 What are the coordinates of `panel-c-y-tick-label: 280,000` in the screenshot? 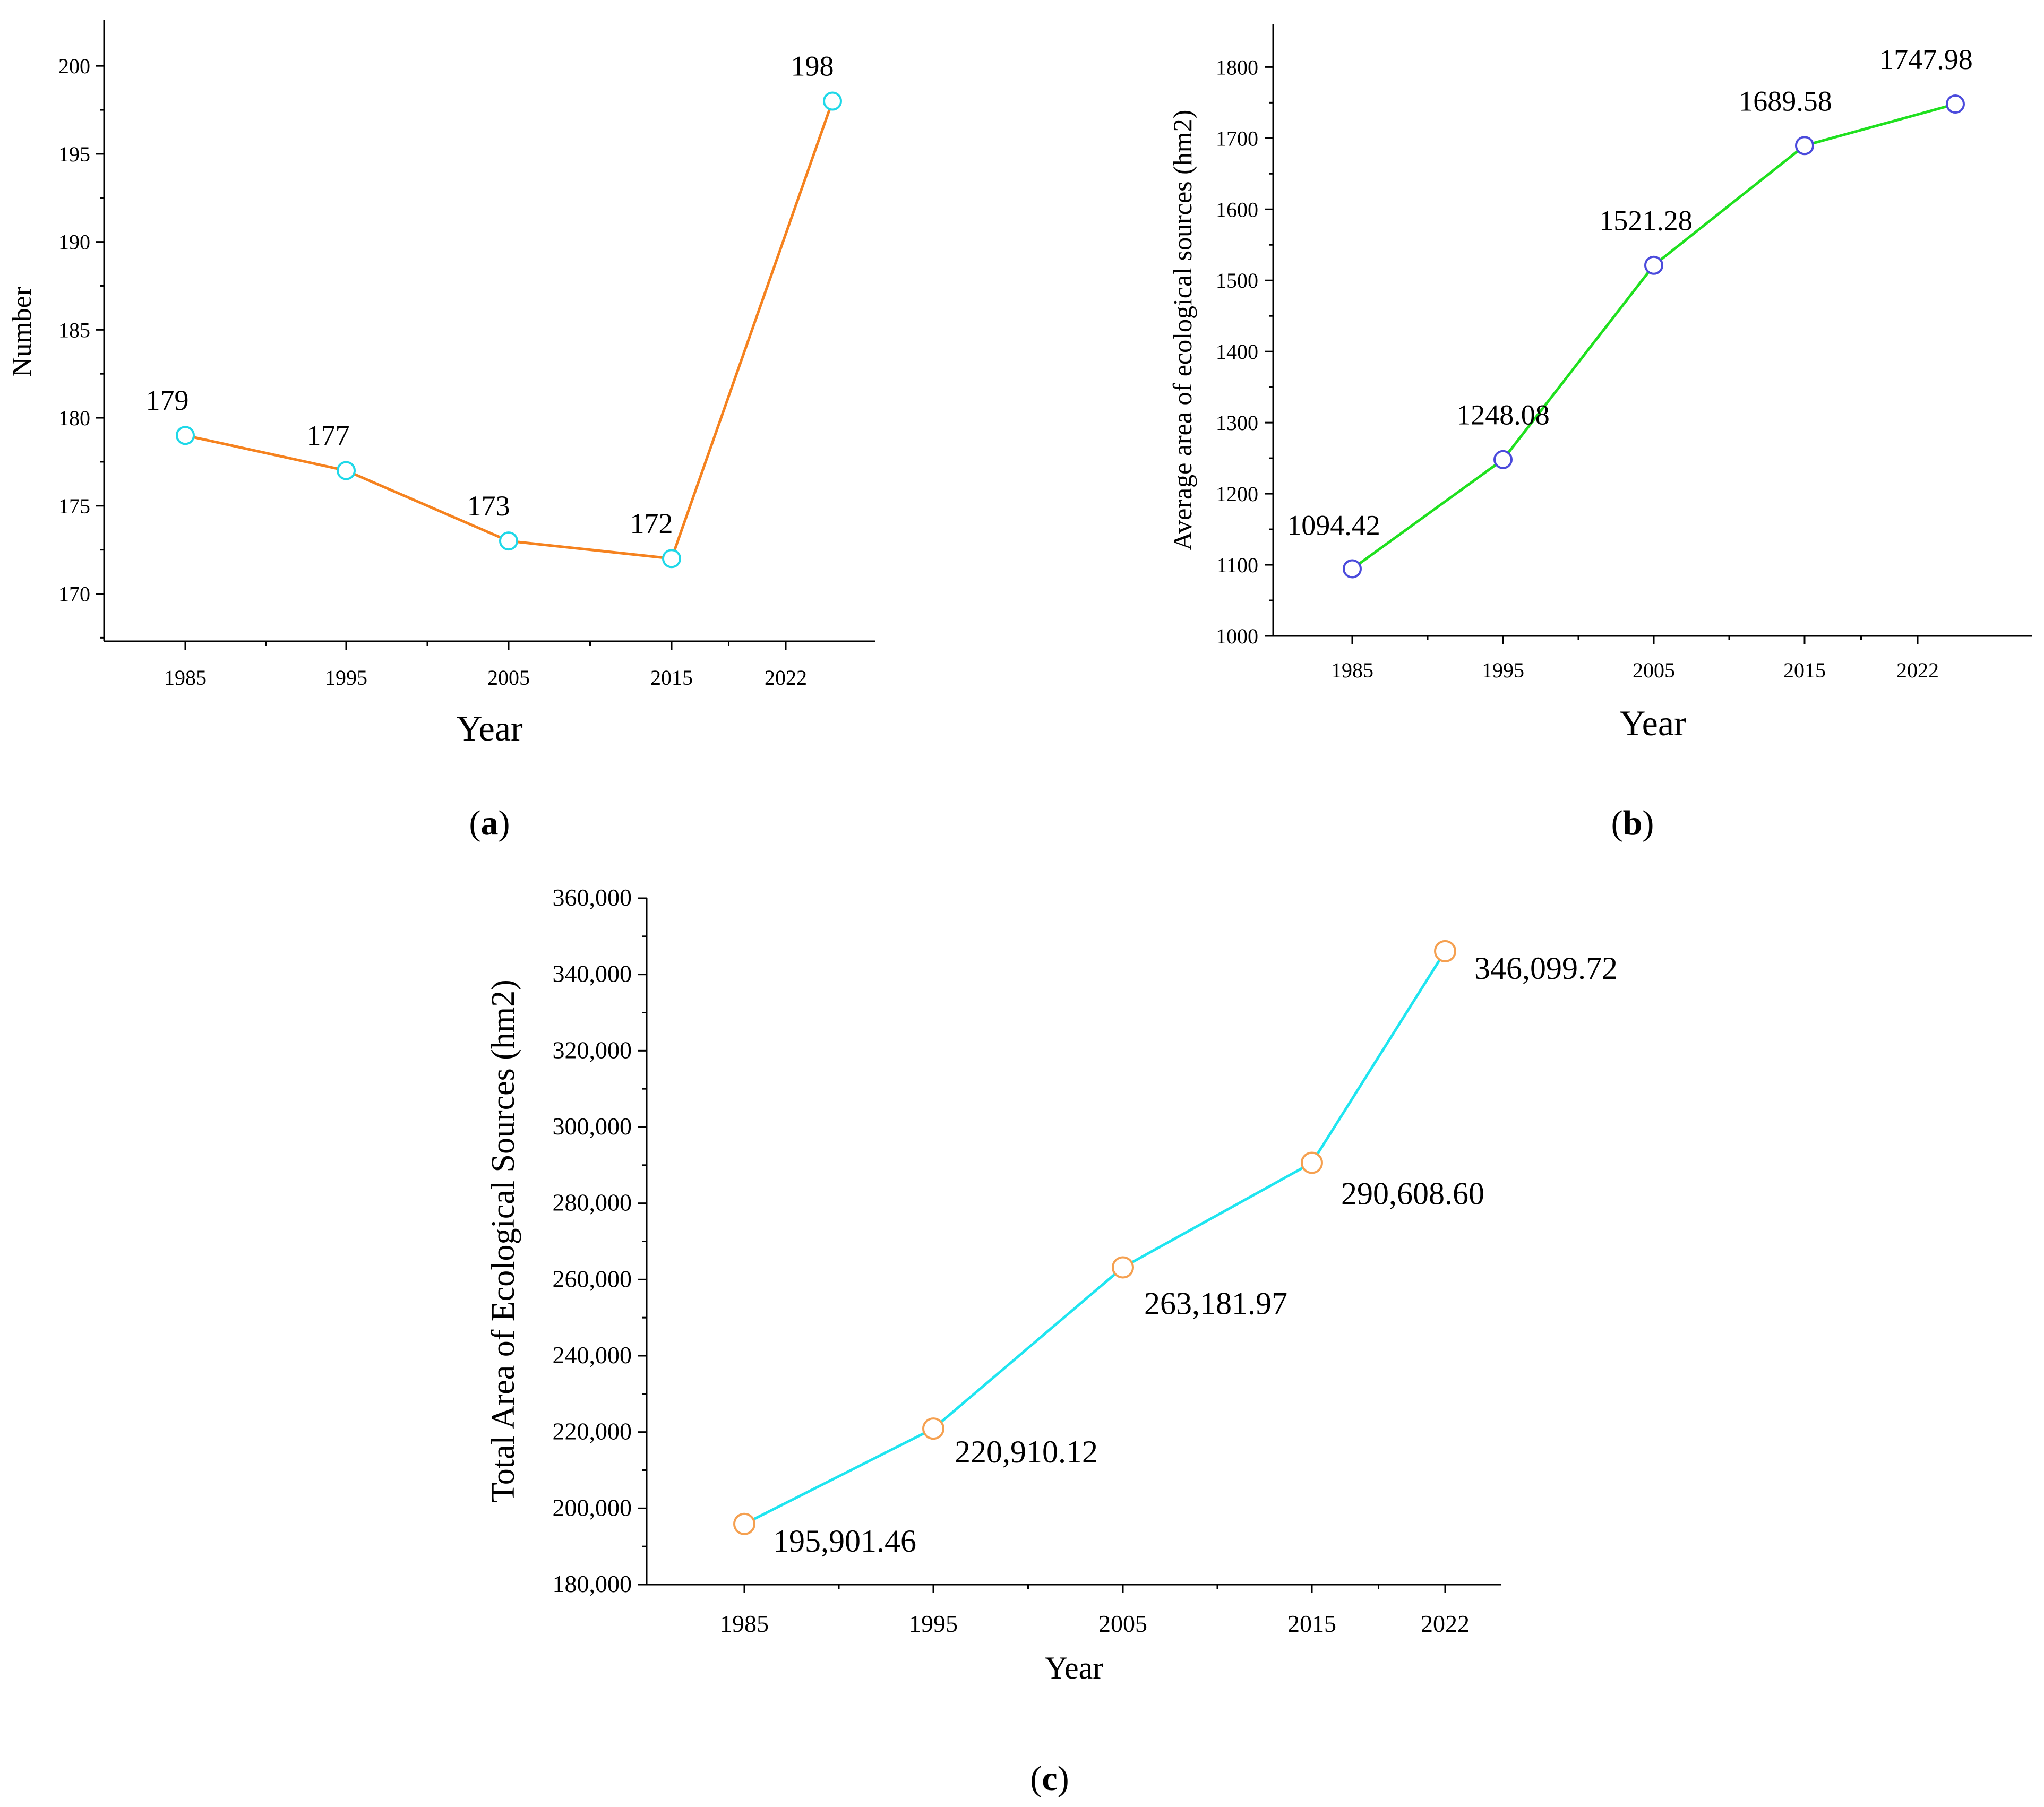 It's located at (592, 1203).